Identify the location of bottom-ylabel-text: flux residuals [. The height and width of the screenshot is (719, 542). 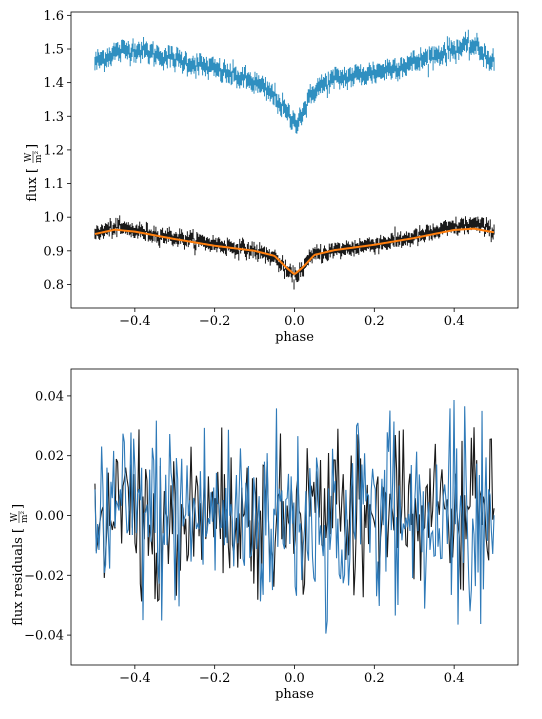
(18, 577).